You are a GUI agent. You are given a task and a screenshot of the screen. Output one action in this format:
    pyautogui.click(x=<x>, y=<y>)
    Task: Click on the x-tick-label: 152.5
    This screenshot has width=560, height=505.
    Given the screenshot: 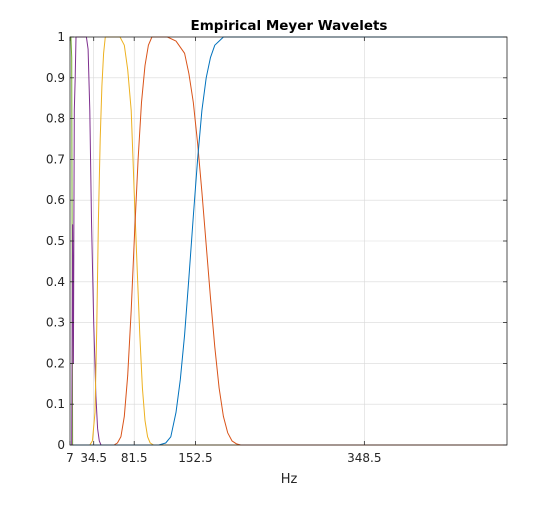 What is the action you would take?
    pyautogui.click(x=195, y=458)
    